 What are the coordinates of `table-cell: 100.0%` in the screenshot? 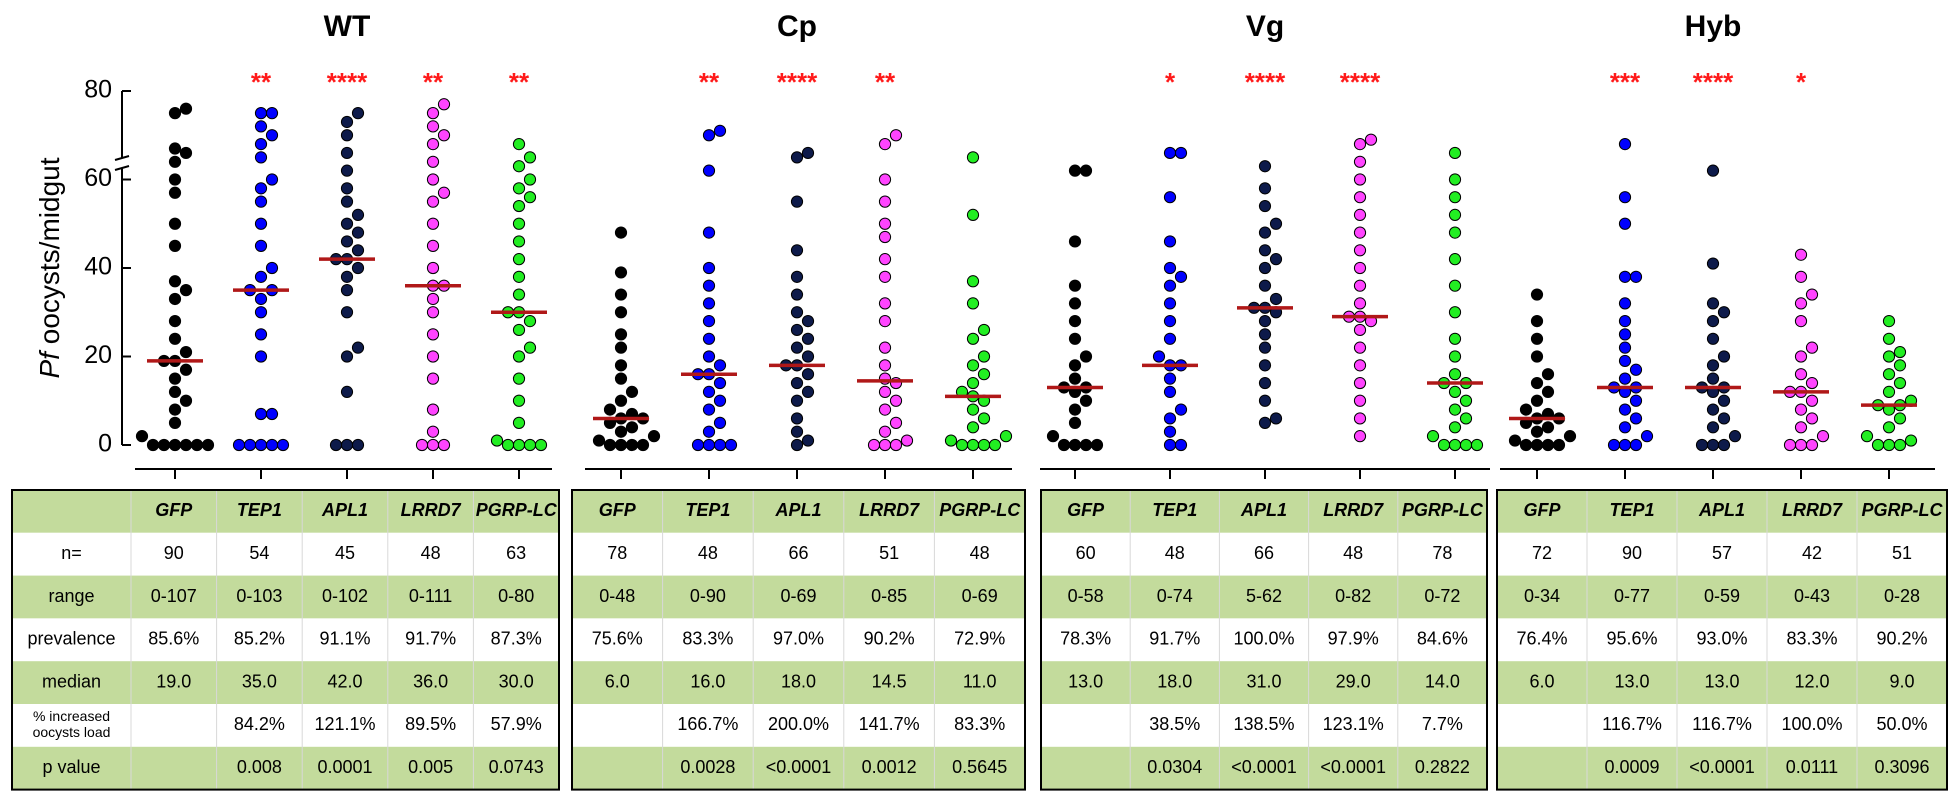 It's located at (1263, 639).